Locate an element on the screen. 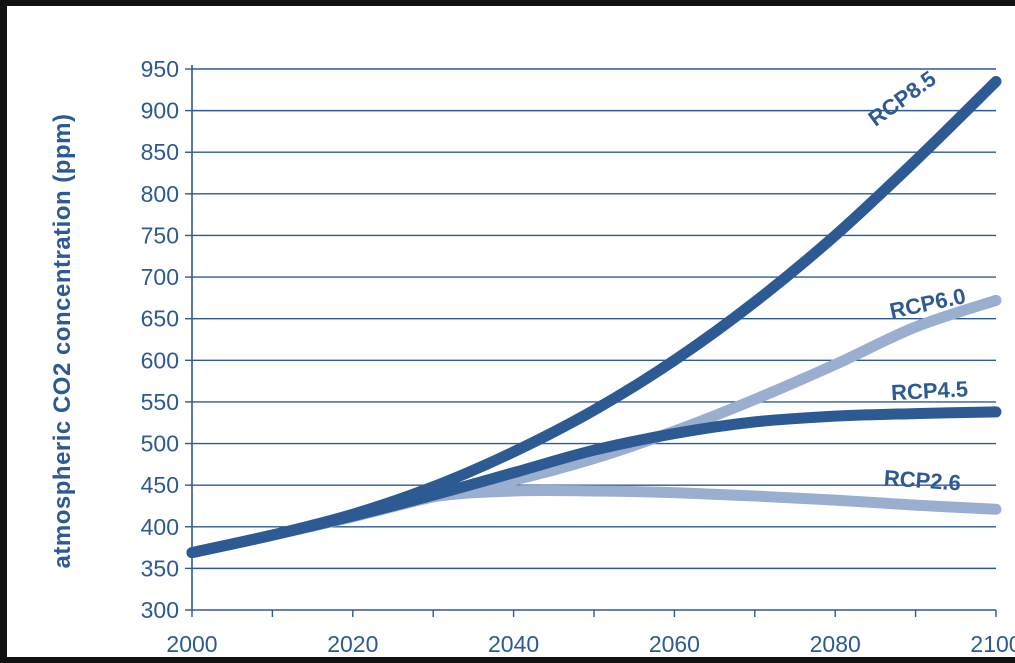 This screenshot has width=1015, height=663. x-tick-label-2080: 2080 is located at coordinates (835, 644).